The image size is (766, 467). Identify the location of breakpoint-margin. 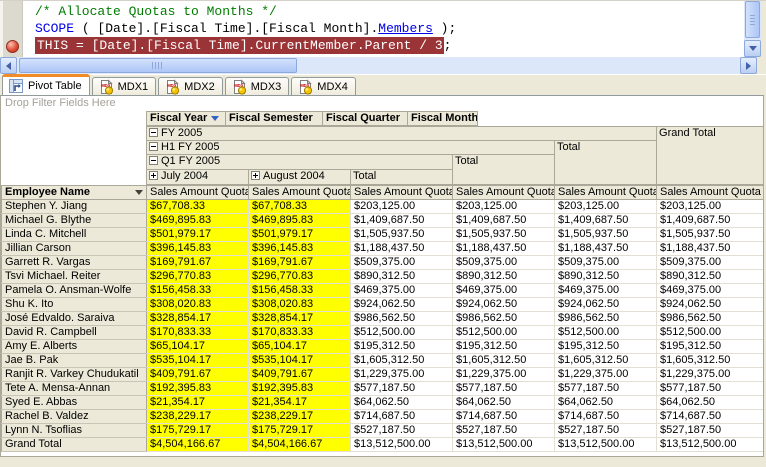
(13, 29).